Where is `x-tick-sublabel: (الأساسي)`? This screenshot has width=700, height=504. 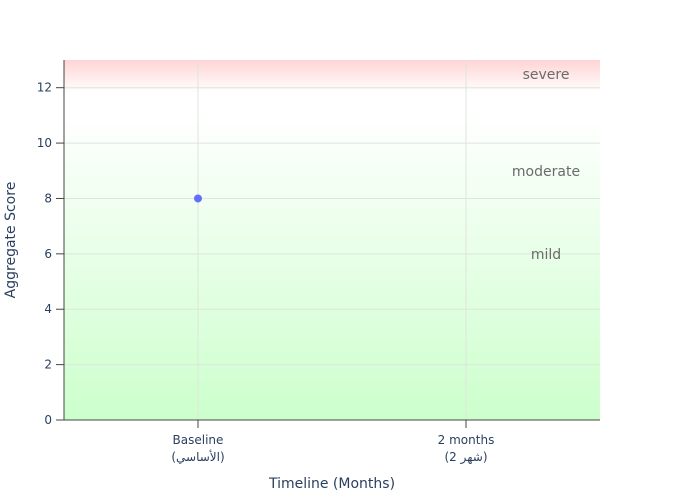
x-tick-sublabel: (الأساسي) is located at coordinates (197, 456).